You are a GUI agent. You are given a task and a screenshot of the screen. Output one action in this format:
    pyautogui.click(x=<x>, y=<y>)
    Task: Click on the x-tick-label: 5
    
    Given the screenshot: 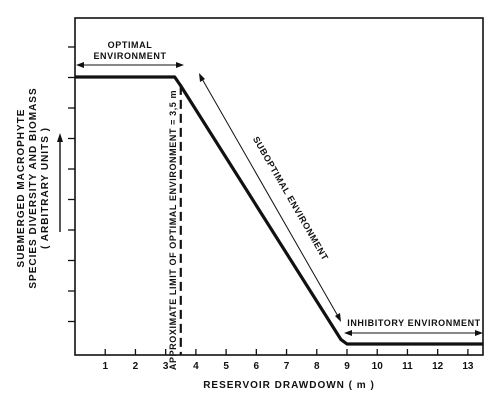 What is the action you would take?
    pyautogui.click(x=226, y=366)
    